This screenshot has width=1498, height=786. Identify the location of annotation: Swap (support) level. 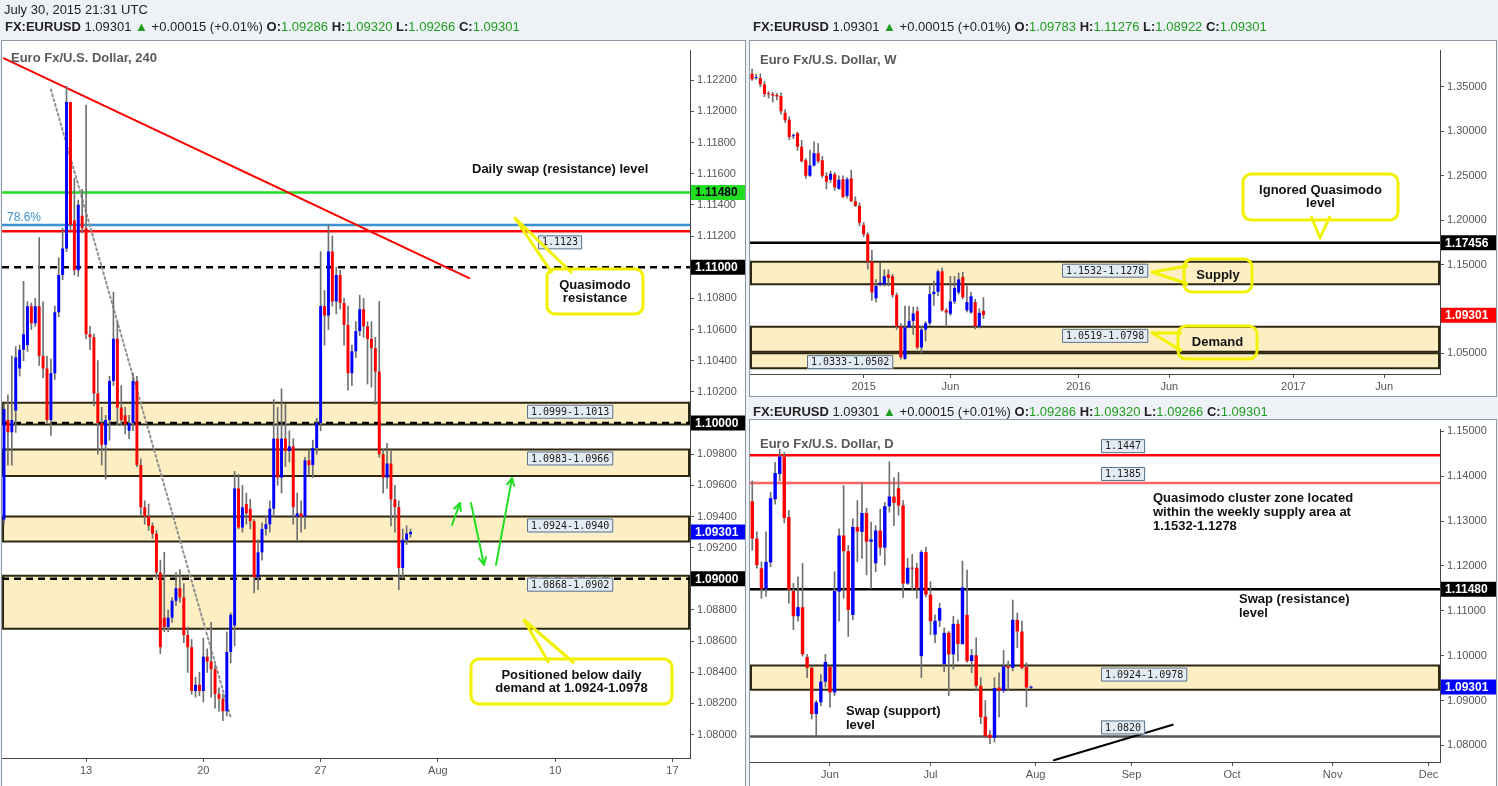
(893, 718).